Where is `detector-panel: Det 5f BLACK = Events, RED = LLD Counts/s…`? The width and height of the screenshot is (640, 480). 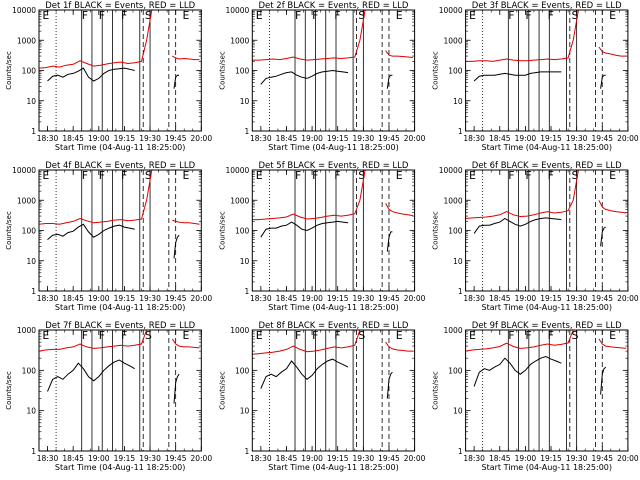 detector-panel: Det 5f BLACK = Events, RED = LLD Counts/s… is located at coordinates (321, 236).